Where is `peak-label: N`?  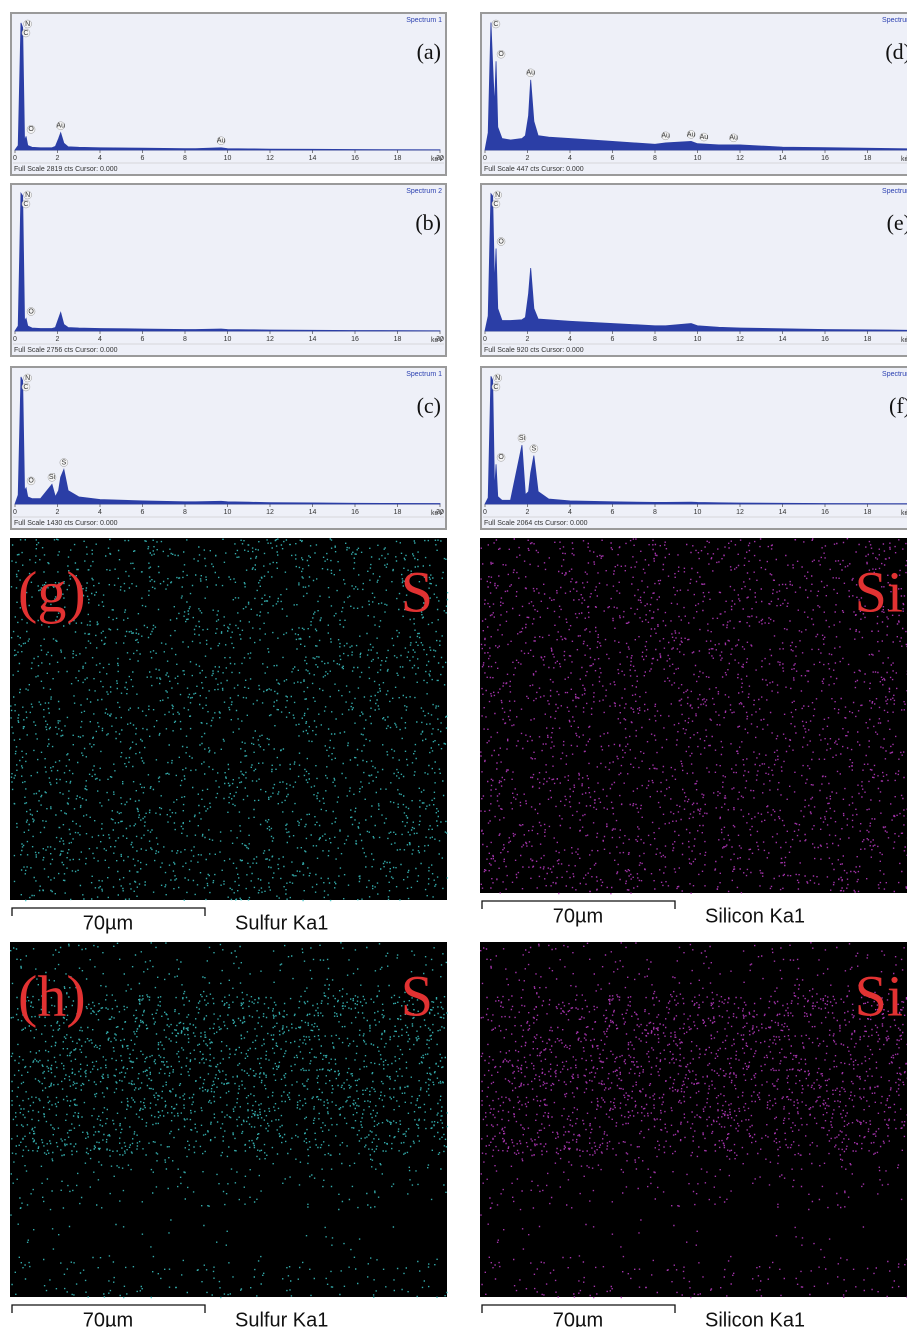
peak-label: N is located at coordinates (497, 195).